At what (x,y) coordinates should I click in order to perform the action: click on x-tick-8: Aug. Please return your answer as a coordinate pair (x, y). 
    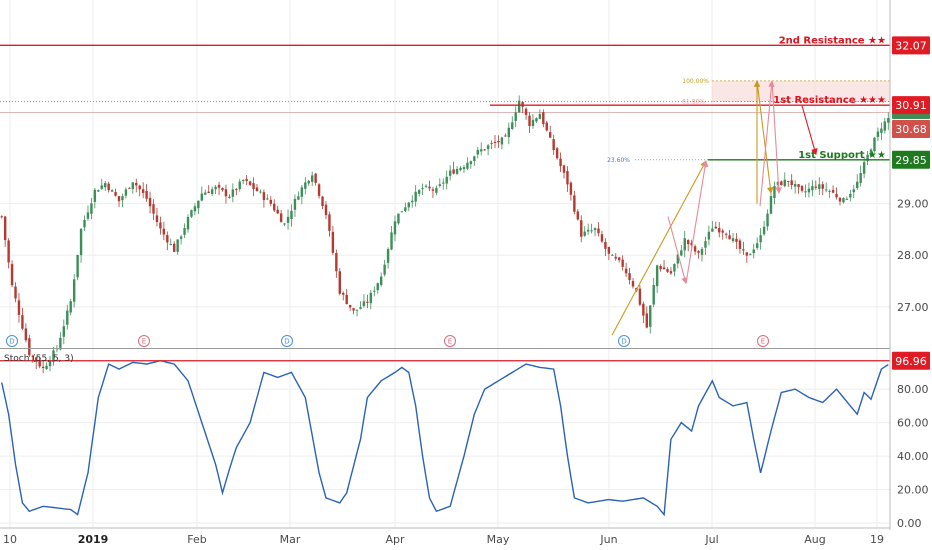
    Looking at the image, I should click on (814, 539).